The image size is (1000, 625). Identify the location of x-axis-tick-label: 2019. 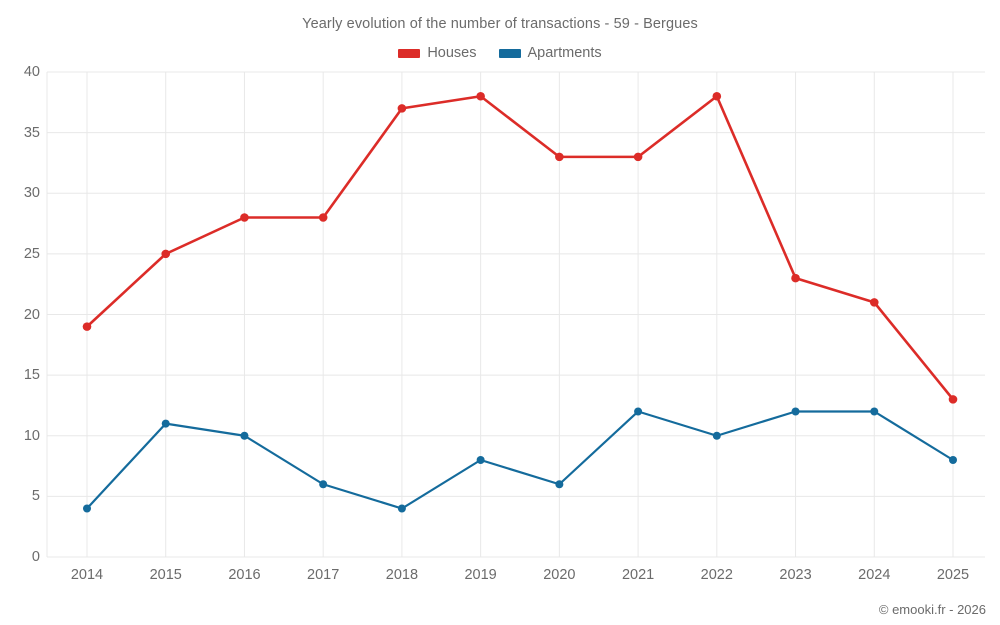
(480, 575).